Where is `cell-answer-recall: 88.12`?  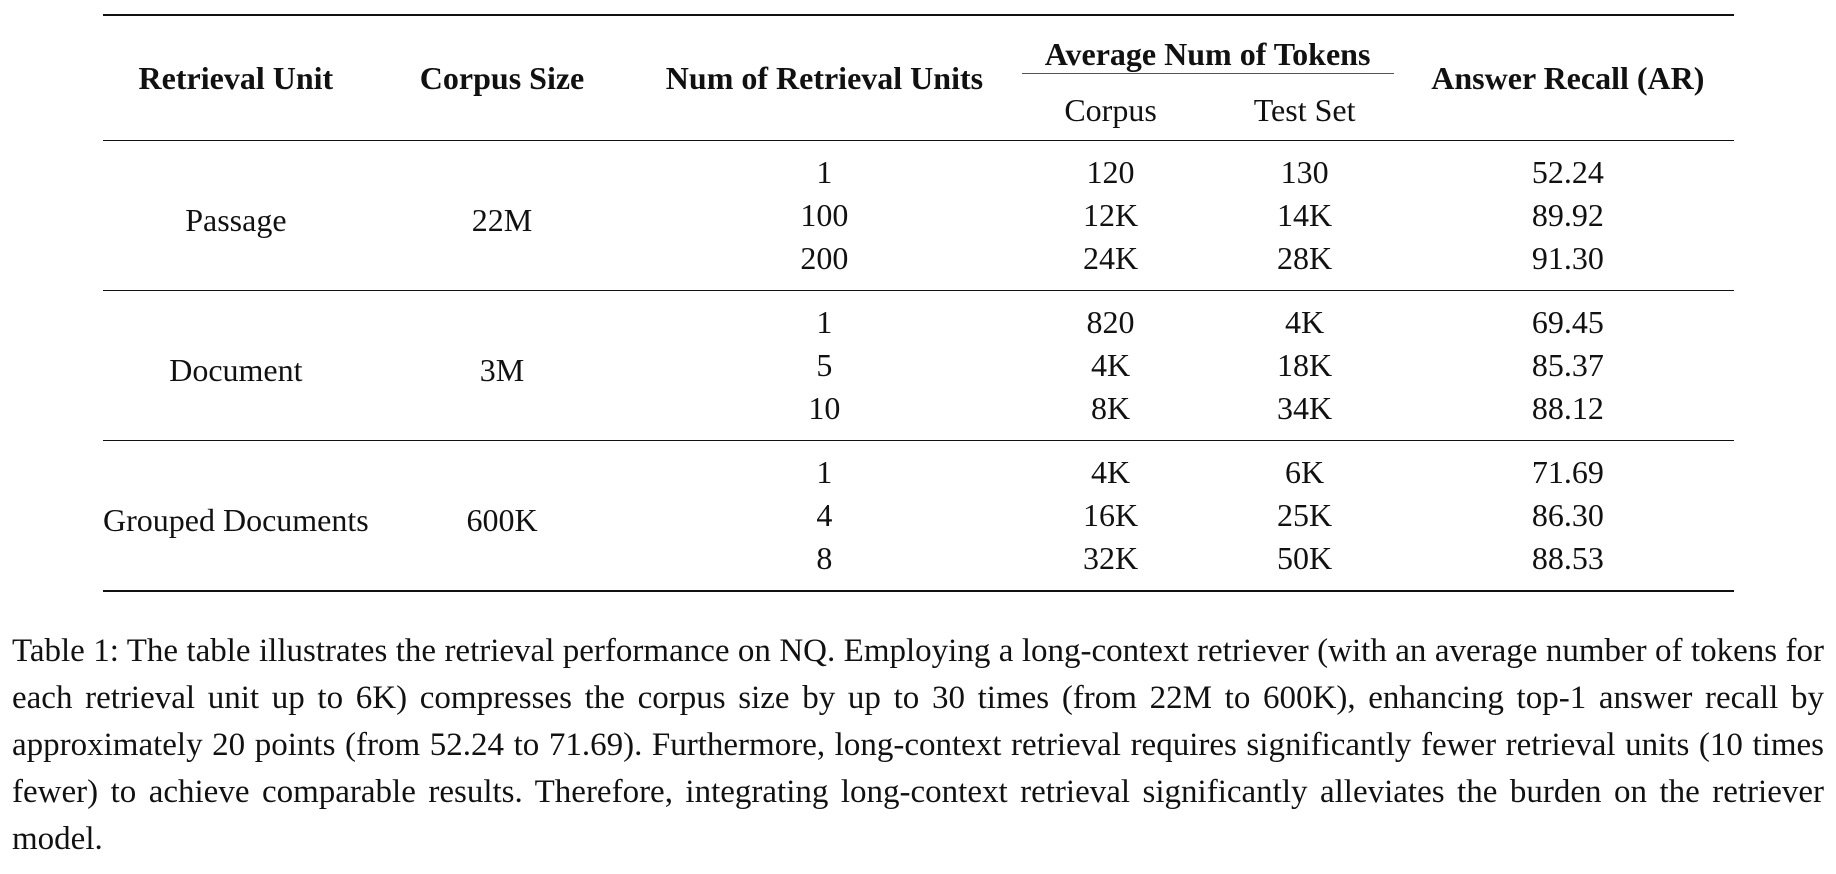
cell-answer-recall: 88.12 is located at coordinates (1567, 408).